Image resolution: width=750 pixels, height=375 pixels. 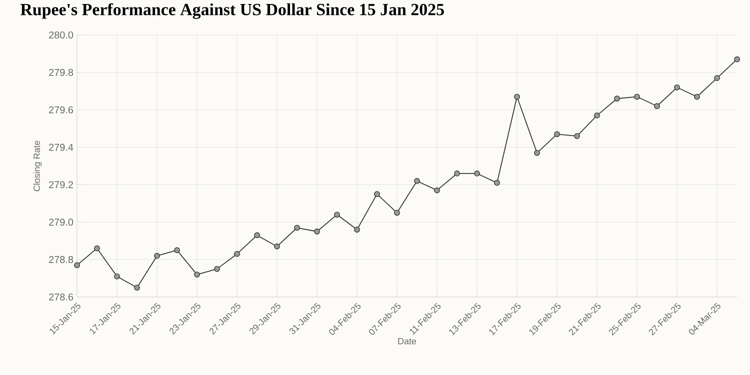 I want to click on y-tick-label: 279.0, so click(x=61, y=222).